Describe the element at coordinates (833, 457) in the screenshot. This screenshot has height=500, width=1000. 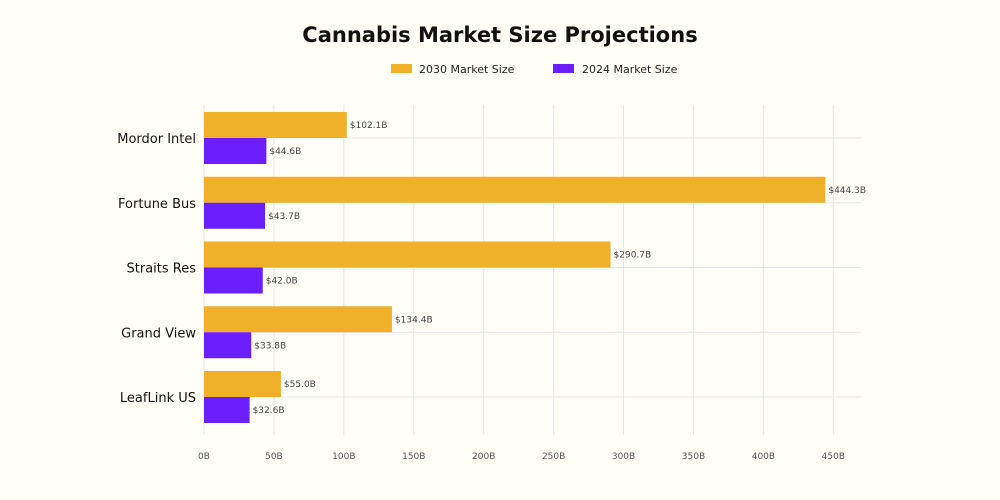
I see `x-tick-label: 450B` at that location.